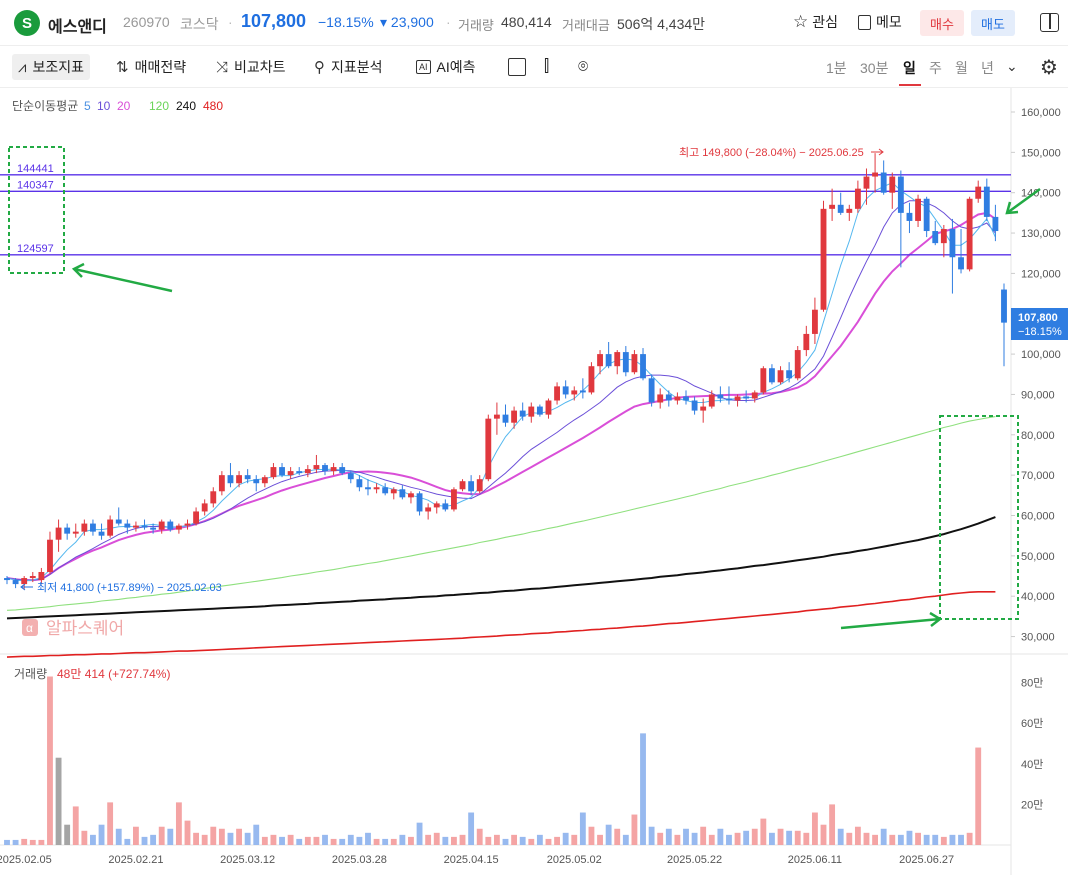 The image size is (1068, 875). Describe the element at coordinates (151, 67) in the screenshot. I see `strategy-button: ⇅ 매매전략` at that location.